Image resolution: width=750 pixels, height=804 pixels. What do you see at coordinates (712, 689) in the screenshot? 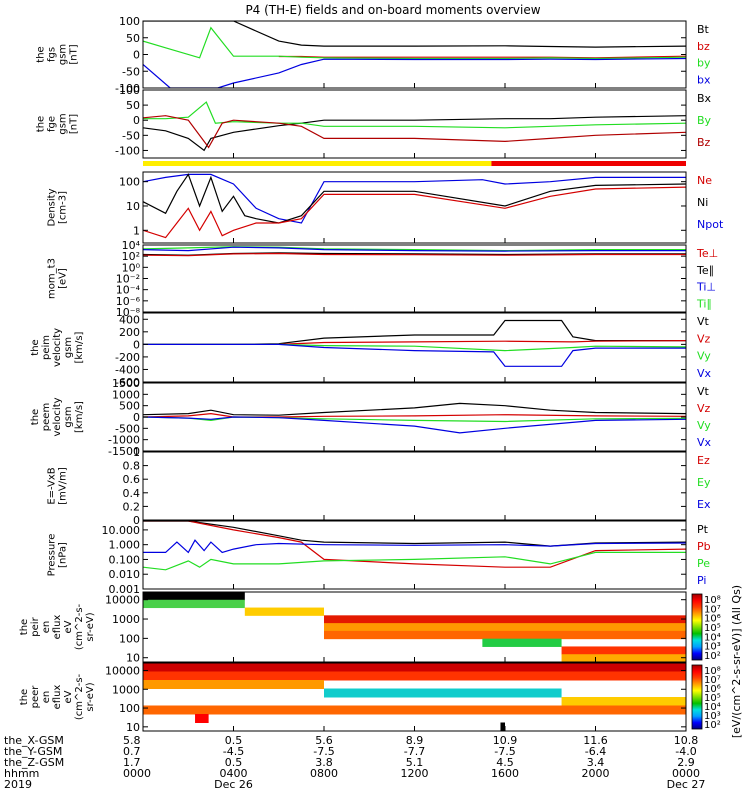
I see `colorbar-2-label: 10⁶` at bounding box center [712, 689].